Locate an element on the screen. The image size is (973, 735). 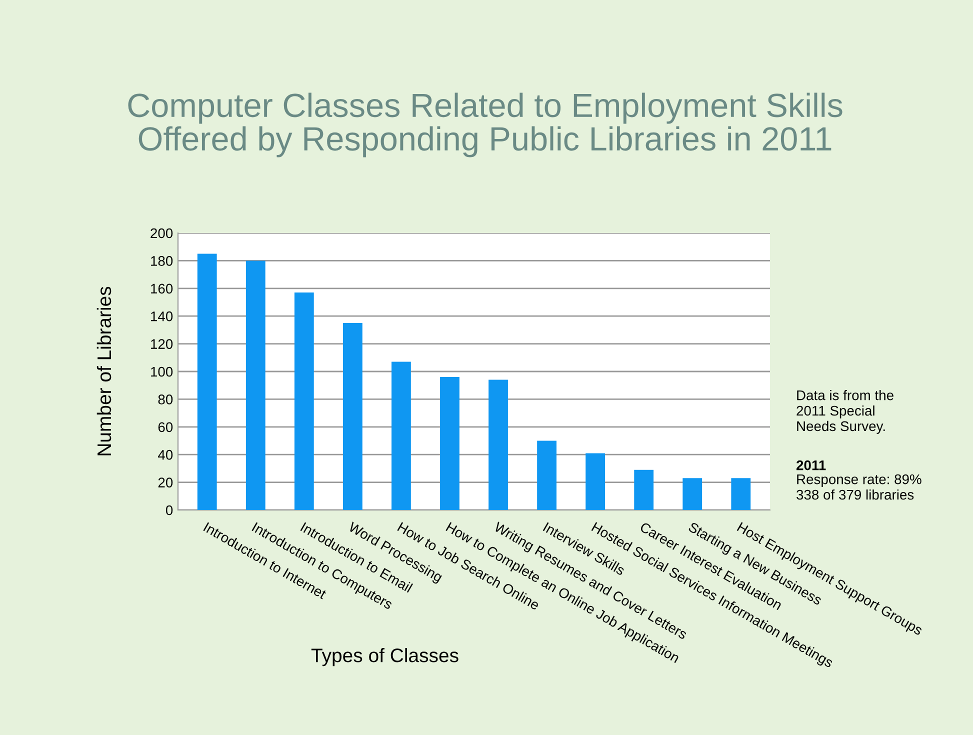
y-tick-label: 40 is located at coordinates (165, 455).